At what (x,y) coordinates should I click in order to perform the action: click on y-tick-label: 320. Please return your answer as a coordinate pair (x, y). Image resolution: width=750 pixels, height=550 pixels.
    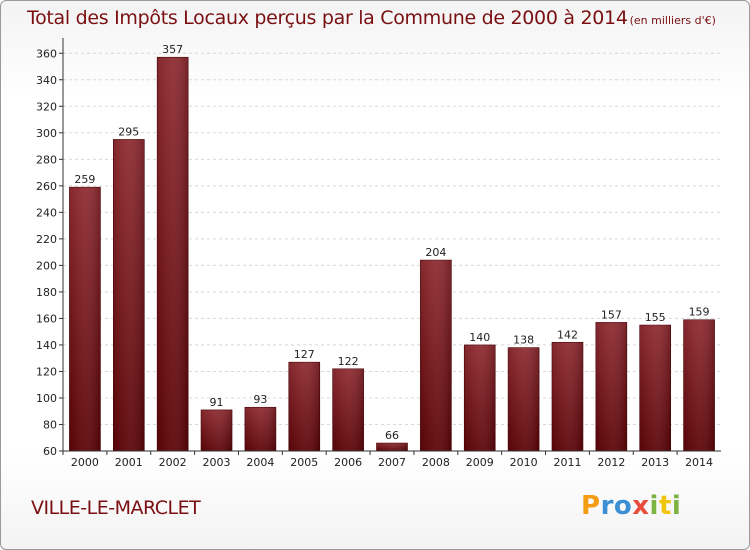
    Looking at the image, I should click on (46, 106).